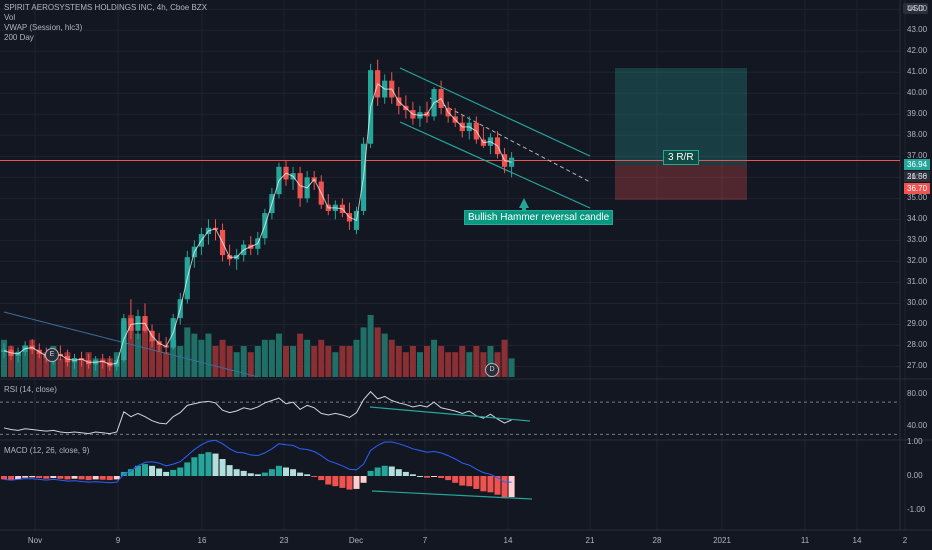 This screenshot has width=932, height=550. I want to click on ma-200-line, so click(130, 344).